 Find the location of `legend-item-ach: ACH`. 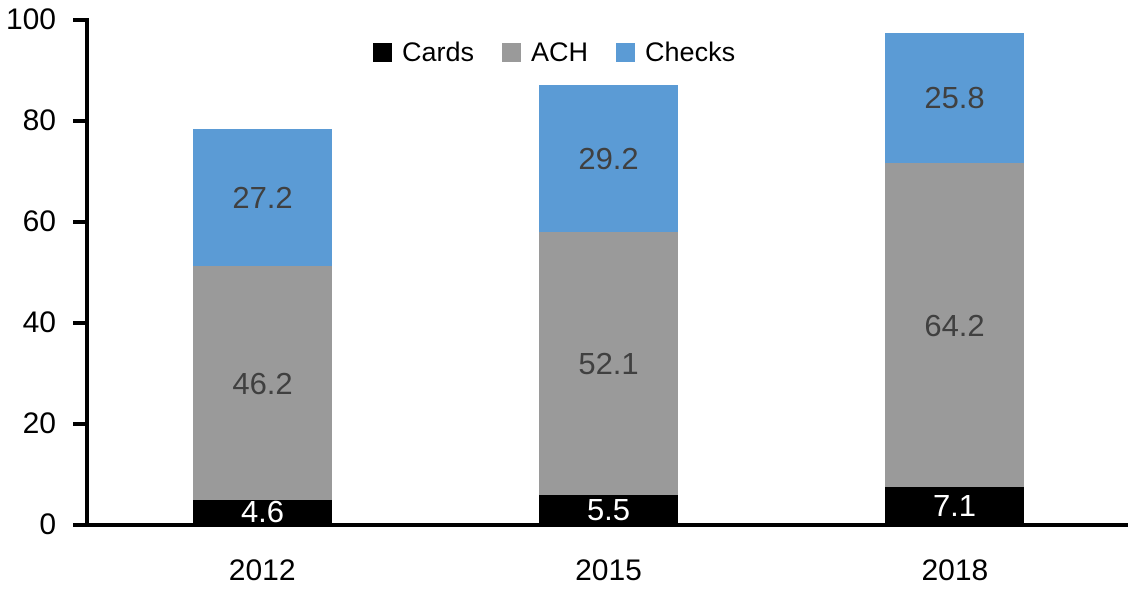

legend-item-ach: ACH is located at coordinates (545, 52).